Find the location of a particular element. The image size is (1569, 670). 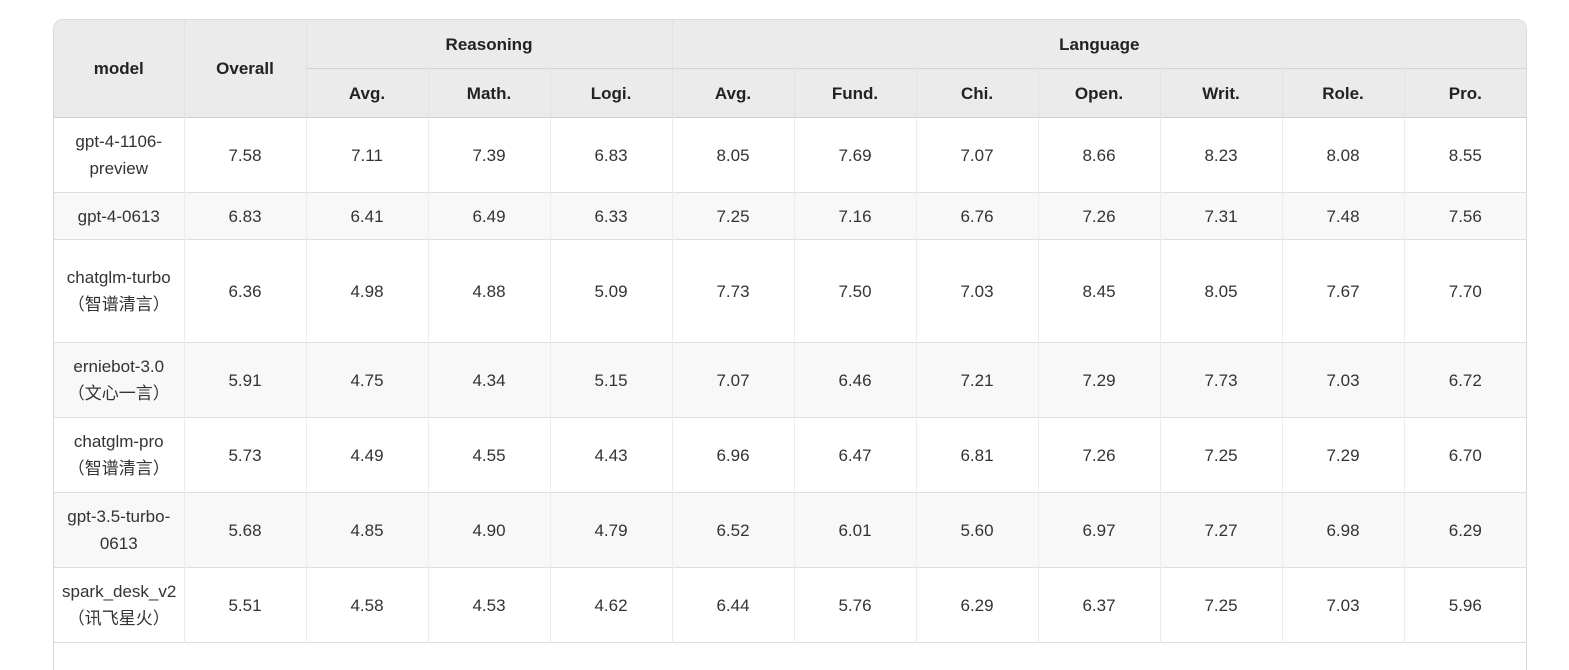

model-name-cell: chatglm-turbo（智谱清言） is located at coordinates (119, 291).